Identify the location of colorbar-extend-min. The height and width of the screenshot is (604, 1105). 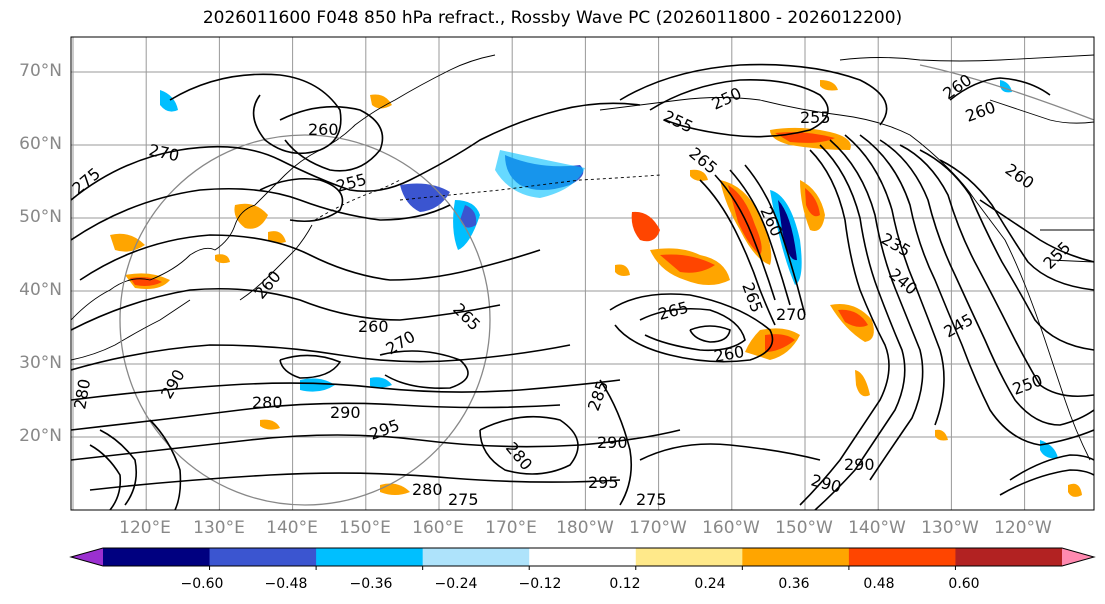
(87, 557).